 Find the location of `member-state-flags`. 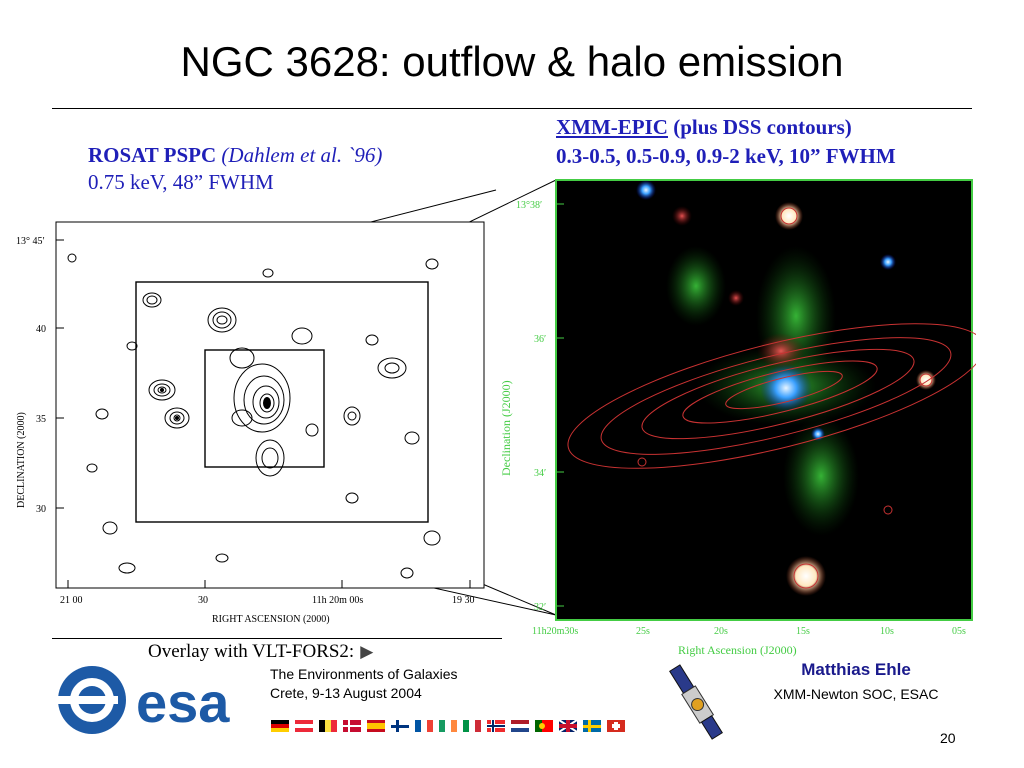

member-state-flags is located at coordinates (448, 726).